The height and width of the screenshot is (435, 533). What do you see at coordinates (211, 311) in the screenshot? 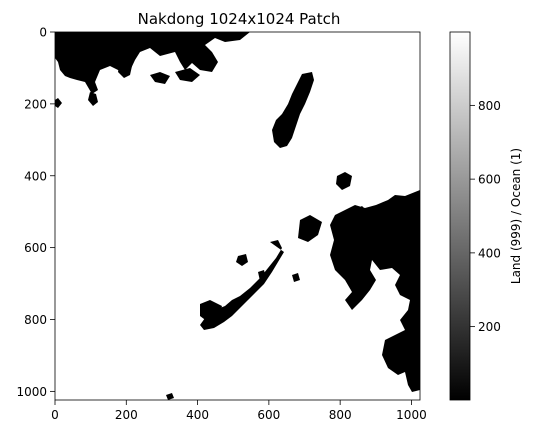
I see `ocean-channel-southwest-b` at bounding box center [211, 311].